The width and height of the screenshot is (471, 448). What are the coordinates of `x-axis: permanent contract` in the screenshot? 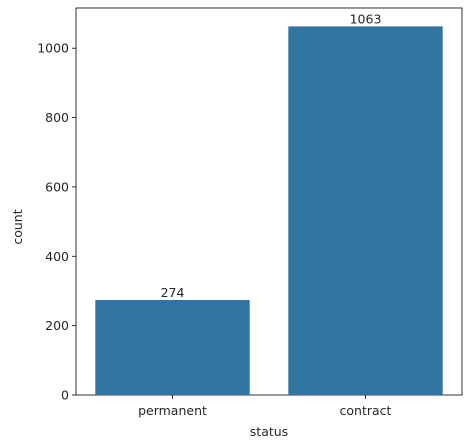 It's located at (265, 406).